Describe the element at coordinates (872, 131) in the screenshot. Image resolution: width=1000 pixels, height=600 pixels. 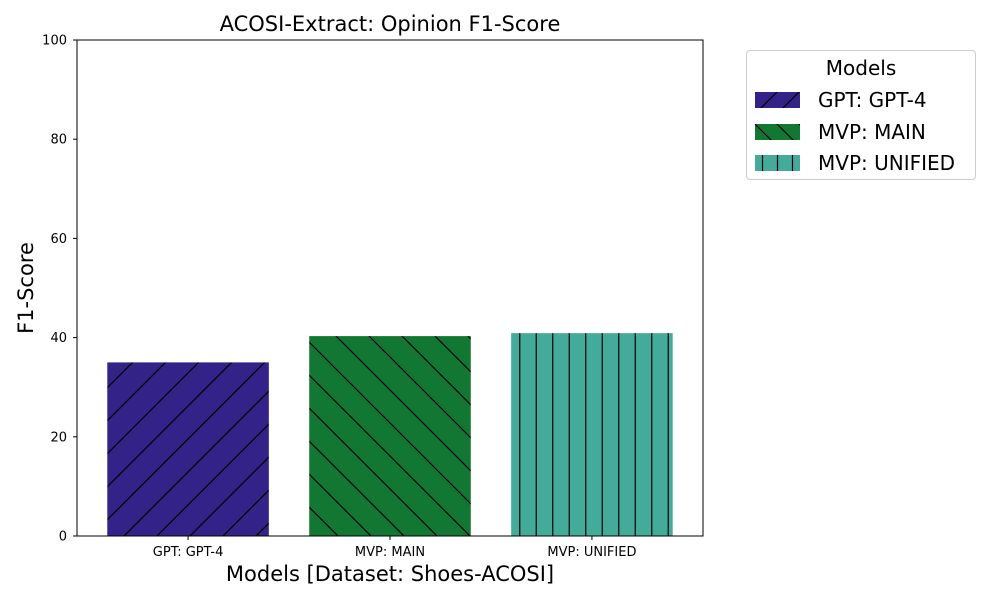
I see `legend-label: MVP: MAIN` at that location.